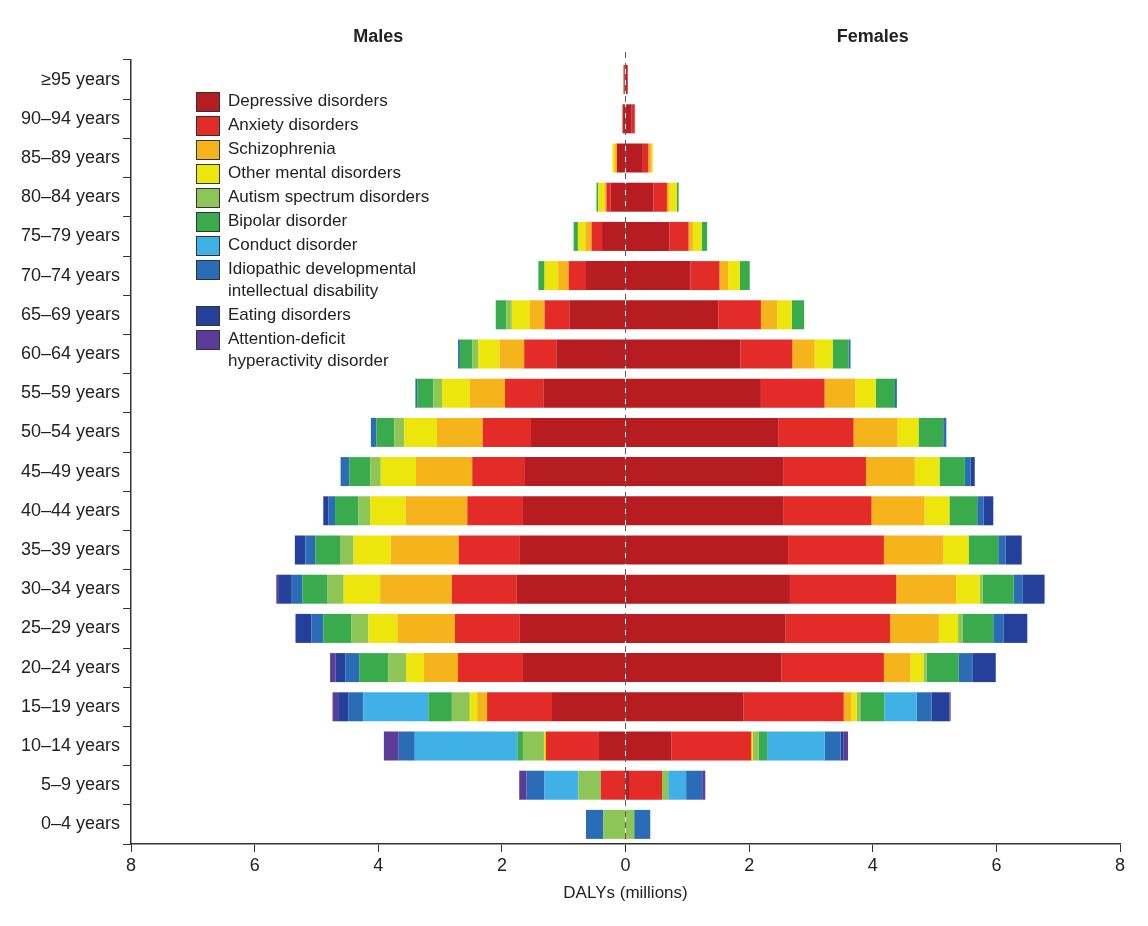  Describe the element at coordinates (314, 173) in the screenshot. I see `legend-label: Other mental disorders` at that location.